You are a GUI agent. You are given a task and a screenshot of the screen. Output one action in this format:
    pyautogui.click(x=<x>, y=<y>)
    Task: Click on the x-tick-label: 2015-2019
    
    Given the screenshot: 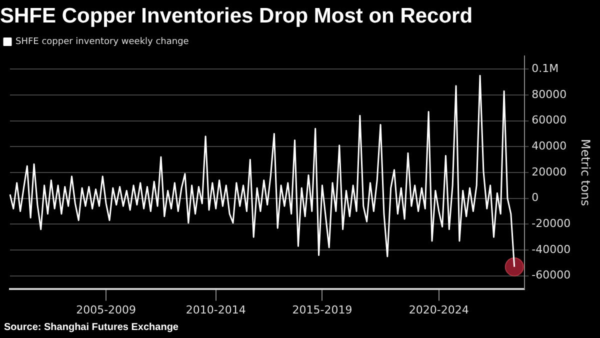 What is the action you would take?
    pyautogui.click(x=322, y=309)
    